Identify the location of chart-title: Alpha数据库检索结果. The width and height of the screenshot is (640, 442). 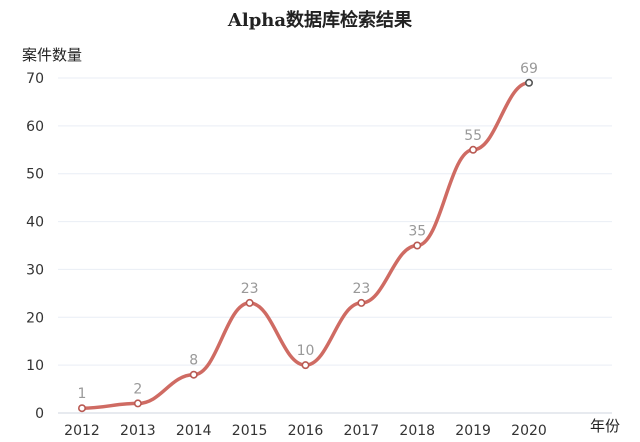
(320, 20).